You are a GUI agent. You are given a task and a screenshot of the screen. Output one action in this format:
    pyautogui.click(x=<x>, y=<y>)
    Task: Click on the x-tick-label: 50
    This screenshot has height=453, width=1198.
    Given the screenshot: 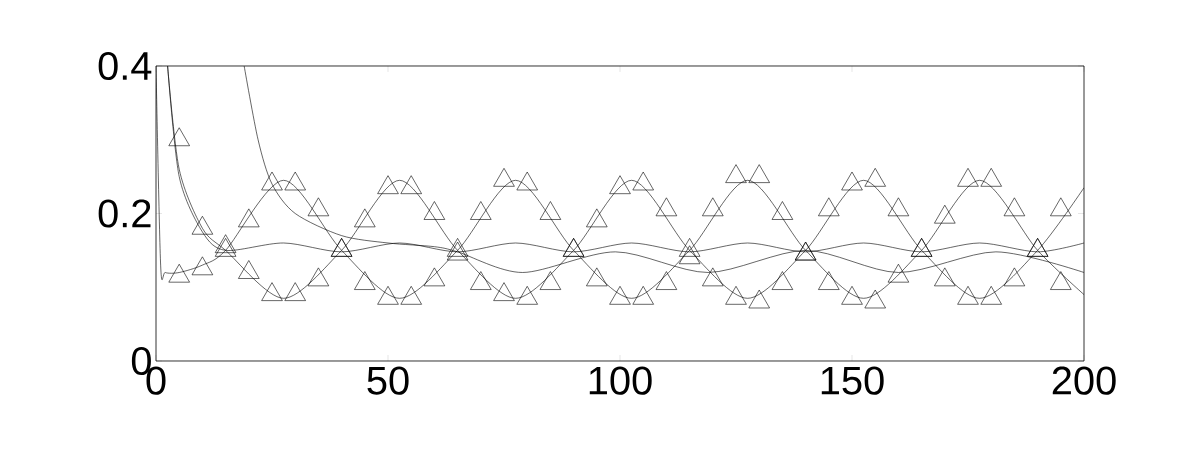 What is the action you would take?
    pyautogui.click(x=388, y=380)
    